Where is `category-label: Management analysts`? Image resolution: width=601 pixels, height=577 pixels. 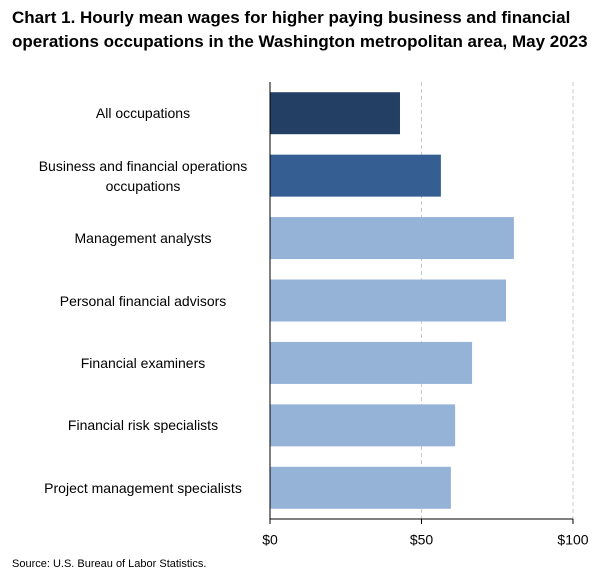 category-label: Management analysts is located at coordinates (143, 238).